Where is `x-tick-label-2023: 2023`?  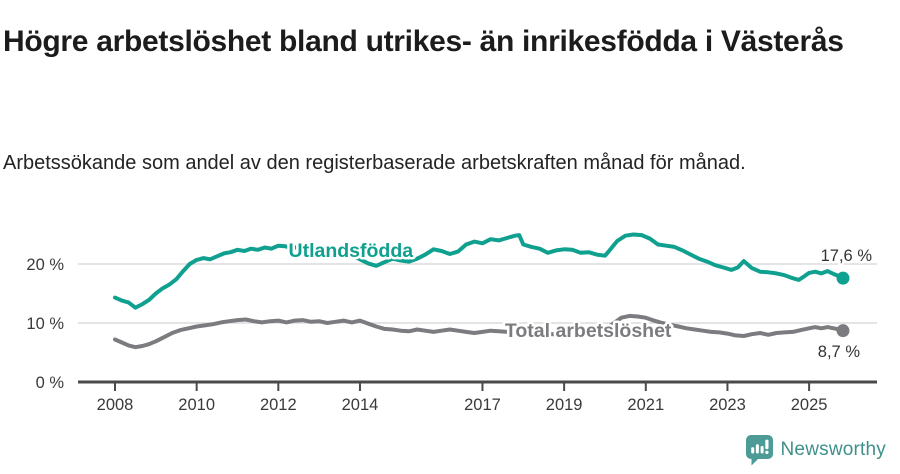 x-tick-label-2023: 2023 is located at coordinates (727, 405).